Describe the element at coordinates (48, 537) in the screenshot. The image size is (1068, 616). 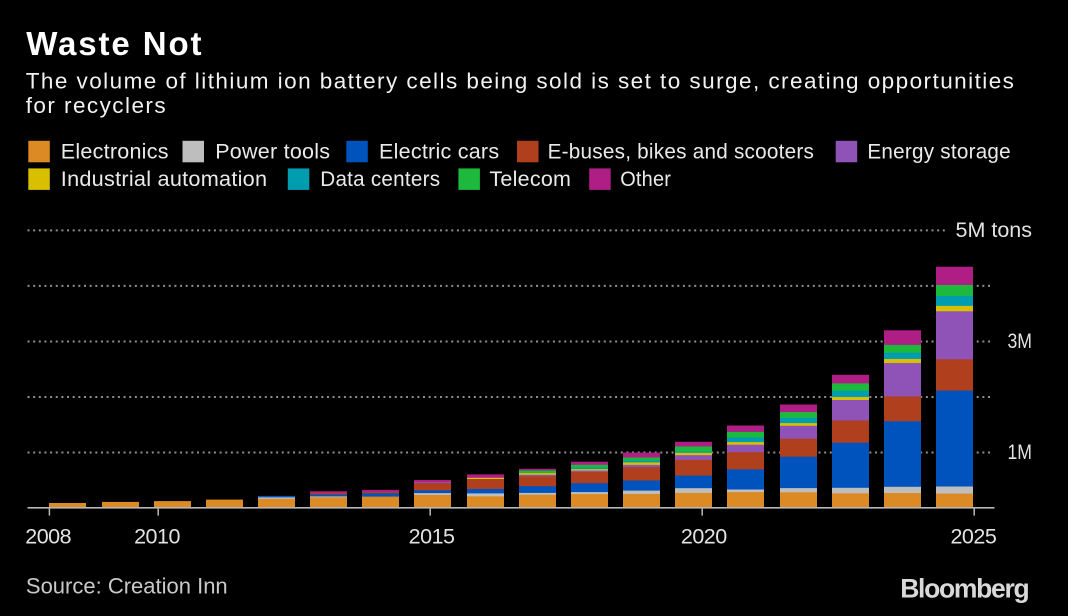
I see `svg-text: 2008` at that location.